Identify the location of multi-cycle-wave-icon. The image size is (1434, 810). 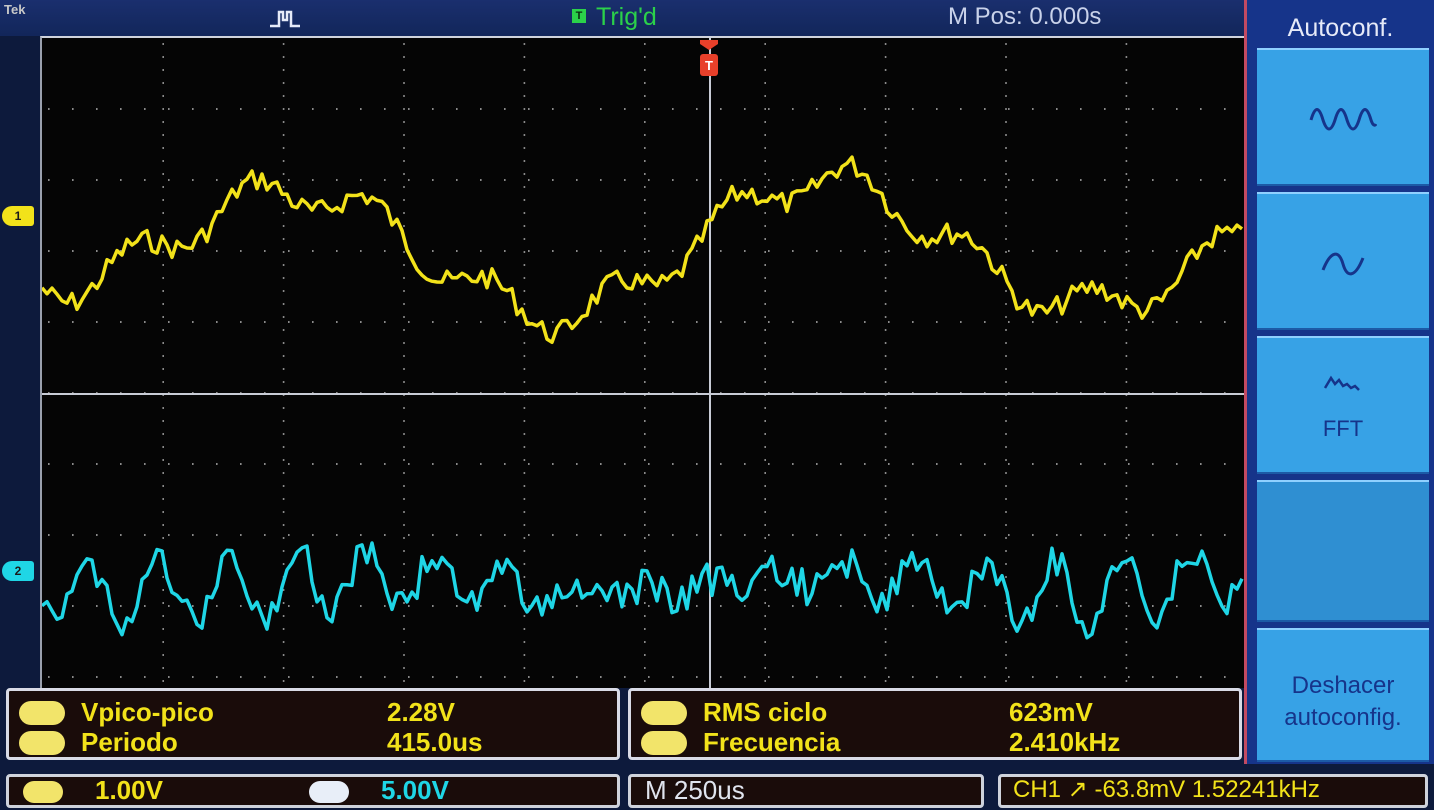
(1343, 119).